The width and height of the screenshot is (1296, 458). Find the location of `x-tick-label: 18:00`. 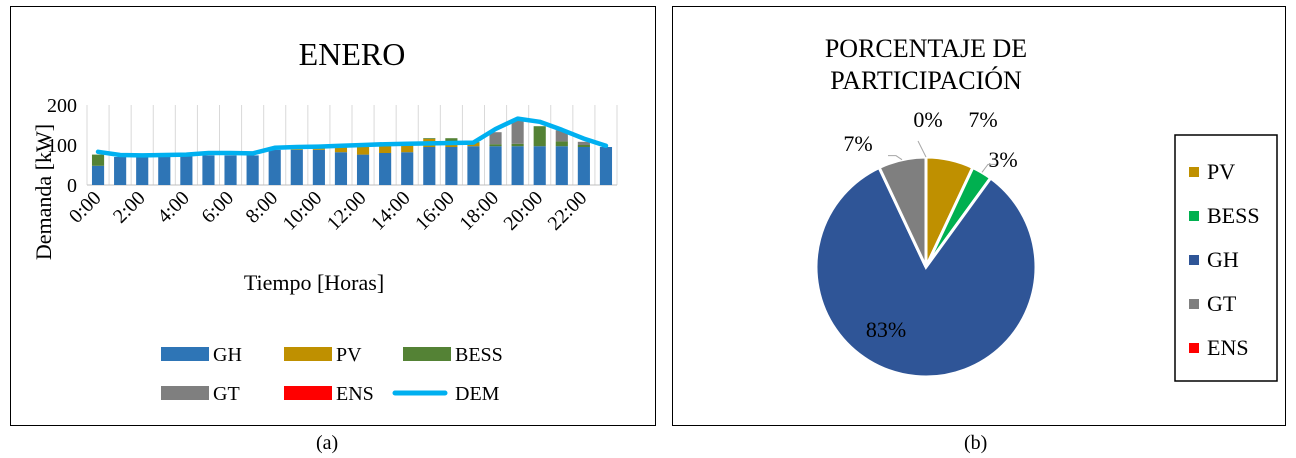

x-tick-label: 18:00 is located at coordinates (479, 211).